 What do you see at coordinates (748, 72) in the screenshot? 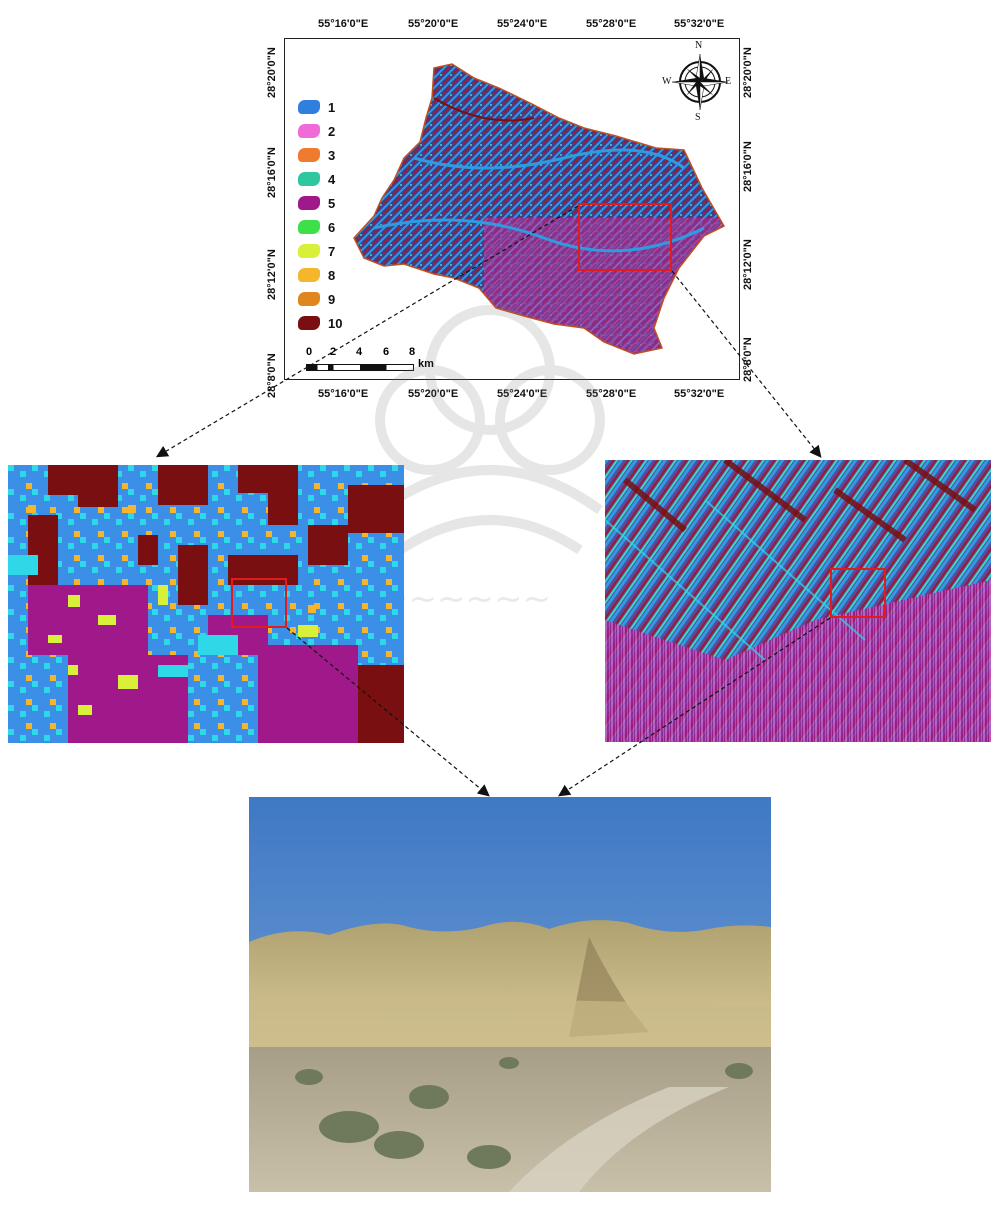
I see `right-latitude-label: 28°20'0"N` at bounding box center [748, 72].